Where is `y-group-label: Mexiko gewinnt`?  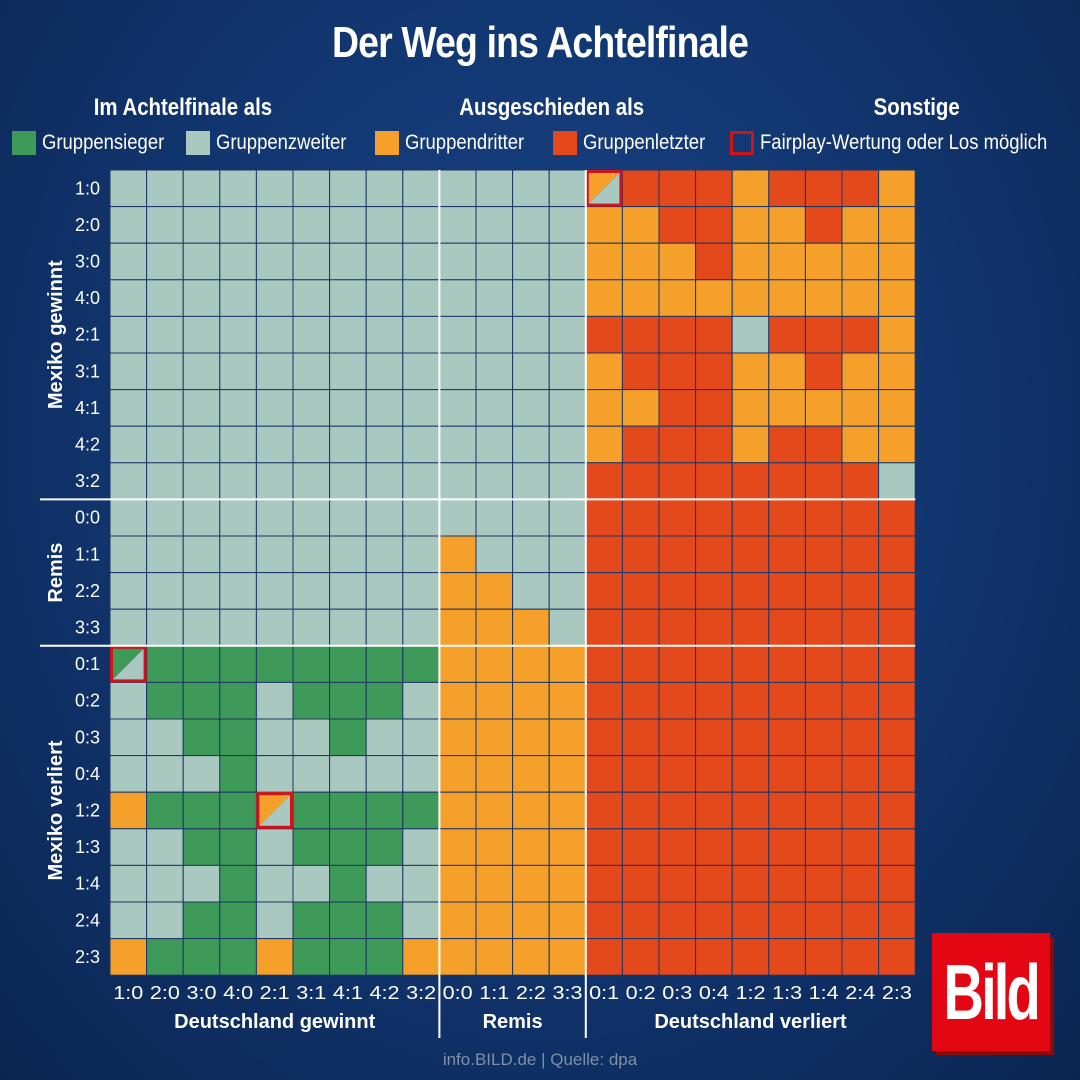 y-group-label: Mexiko gewinnt is located at coordinates (56, 334).